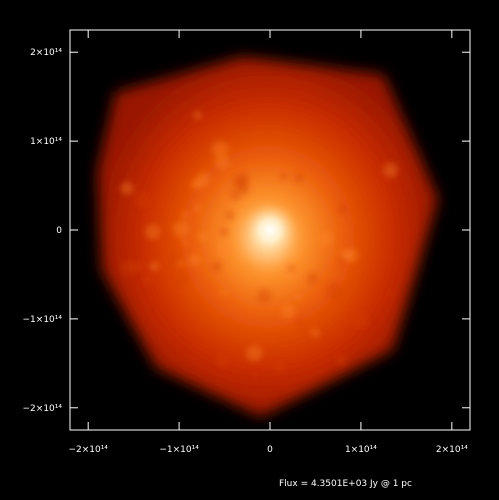 This screenshot has height=500, width=499. Describe the element at coordinates (59, 231) in the screenshot. I see `y-tick-label: 0` at that location.